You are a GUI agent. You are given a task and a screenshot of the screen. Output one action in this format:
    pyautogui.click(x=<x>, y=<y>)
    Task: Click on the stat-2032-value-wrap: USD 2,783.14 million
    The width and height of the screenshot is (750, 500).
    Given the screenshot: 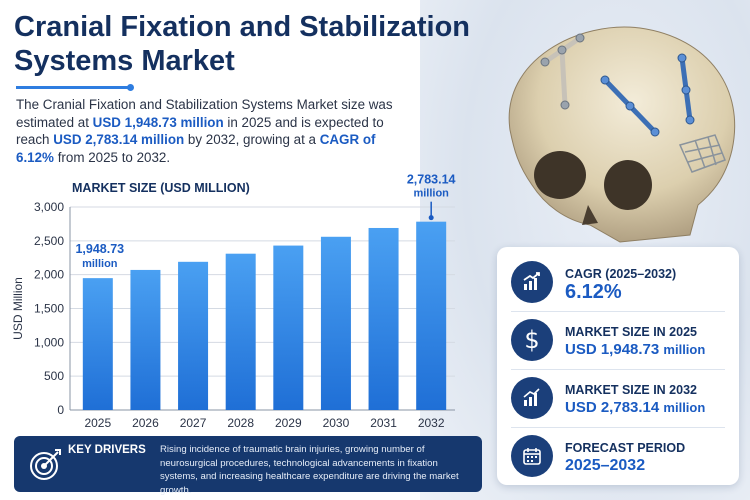 What is the action you would take?
    pyautogui.click(x=635, y=407)
    